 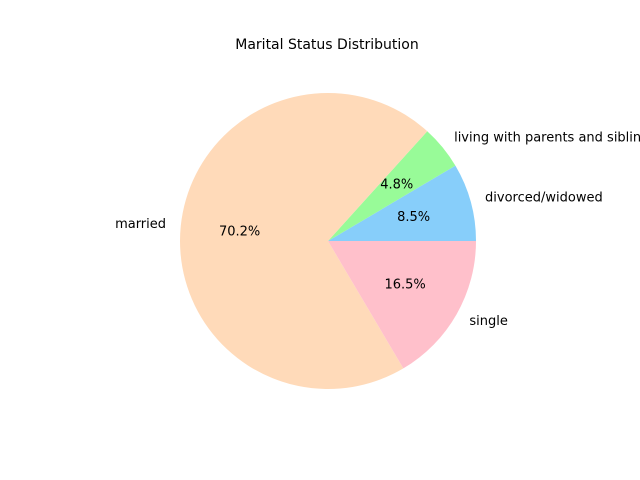 I want to click on slice-percent-divorced-widowed: 8.5%, so click(x=413, y=217).